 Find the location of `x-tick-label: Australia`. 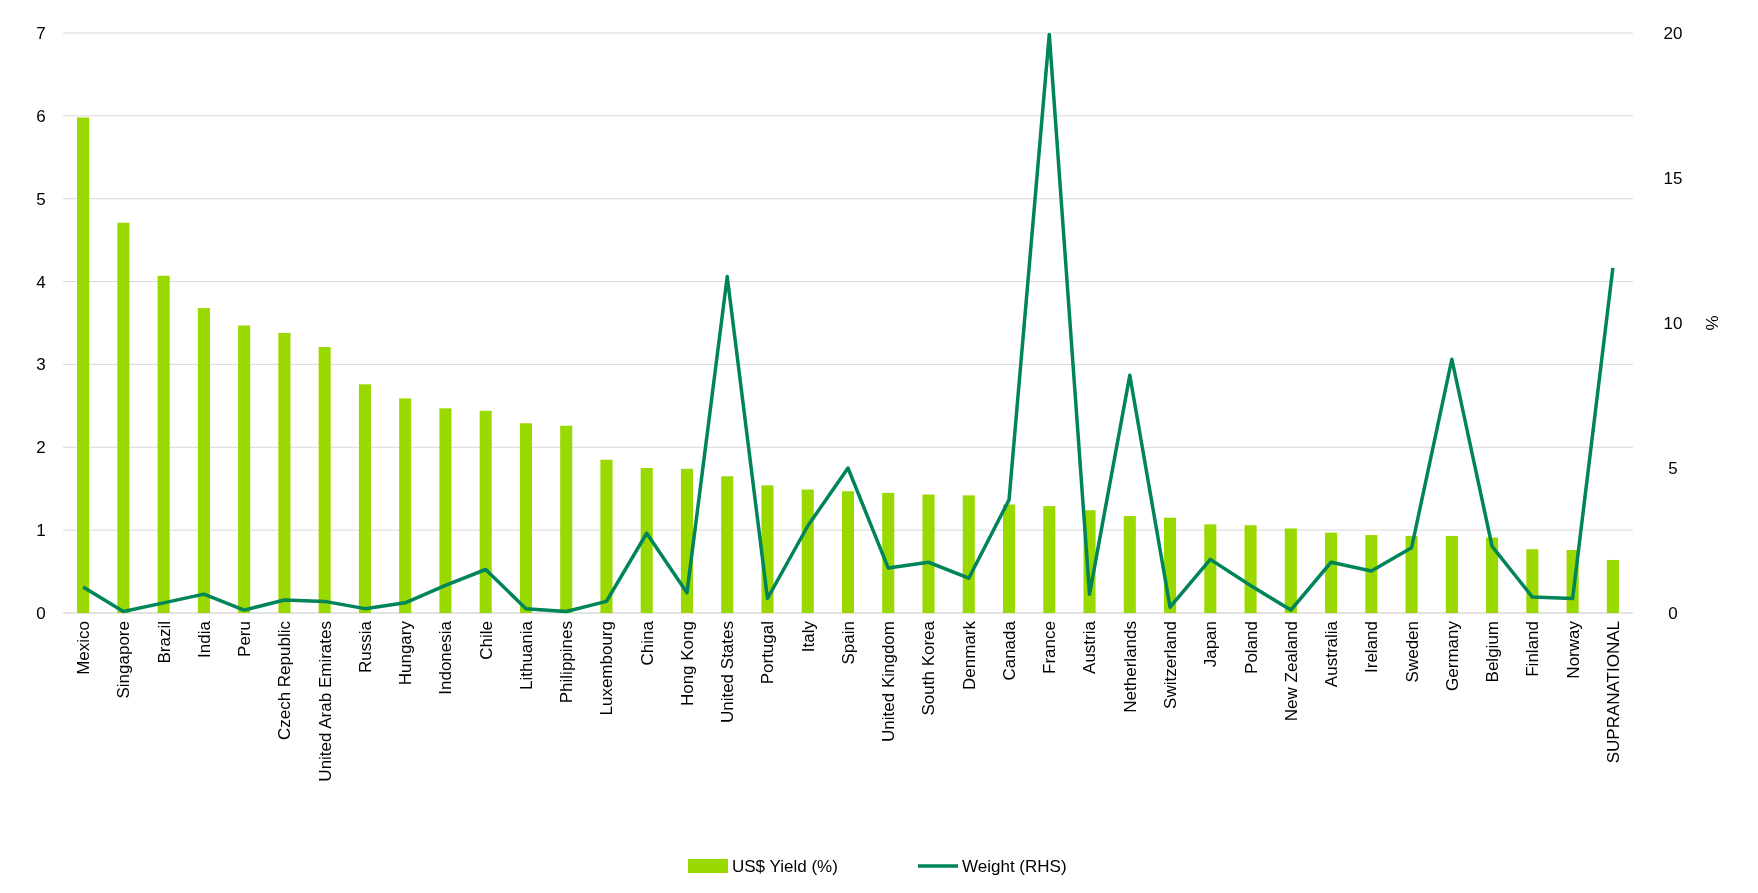

x-tick-label: Australia is located at coordinates (1332, 654).